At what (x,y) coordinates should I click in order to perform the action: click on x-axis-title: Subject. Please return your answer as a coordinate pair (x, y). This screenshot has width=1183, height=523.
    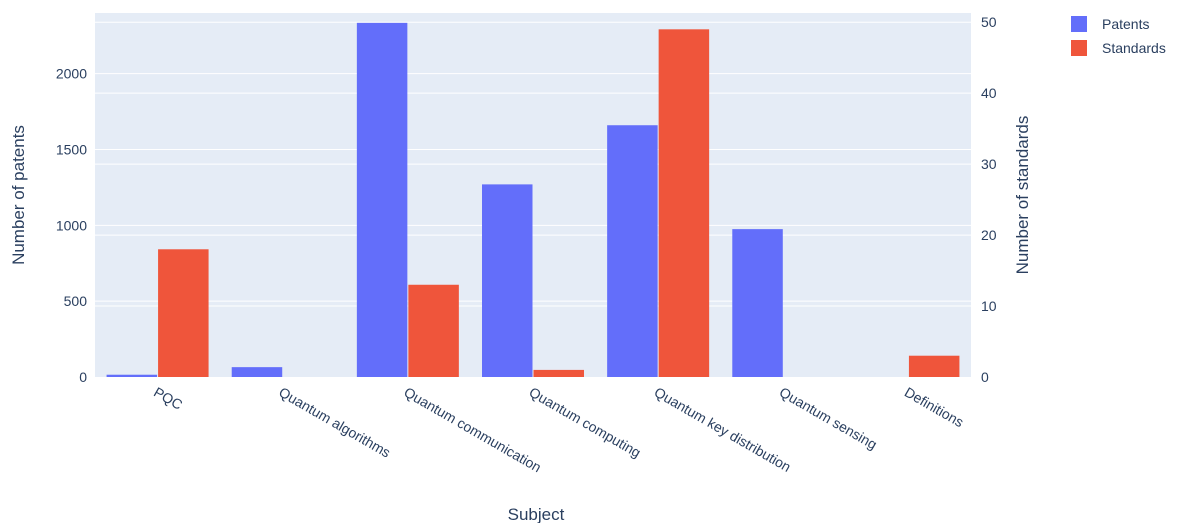
    Looking at the image, I should click on (536, 514).